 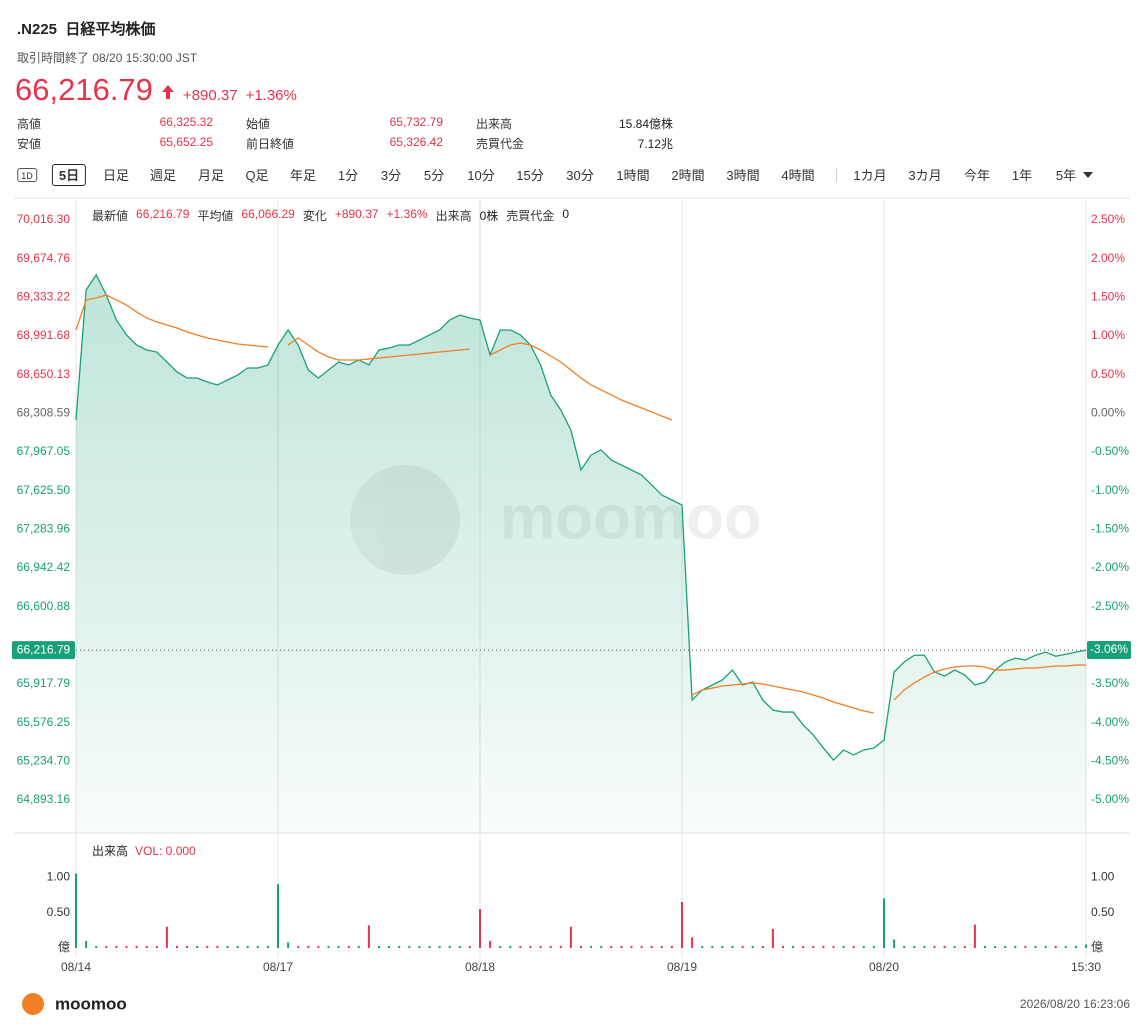 What do you see at coordinates (1110, 606) in the screenshot?
I see `y2-tick-label: -2.50%` at bounding box center [1110, 606].